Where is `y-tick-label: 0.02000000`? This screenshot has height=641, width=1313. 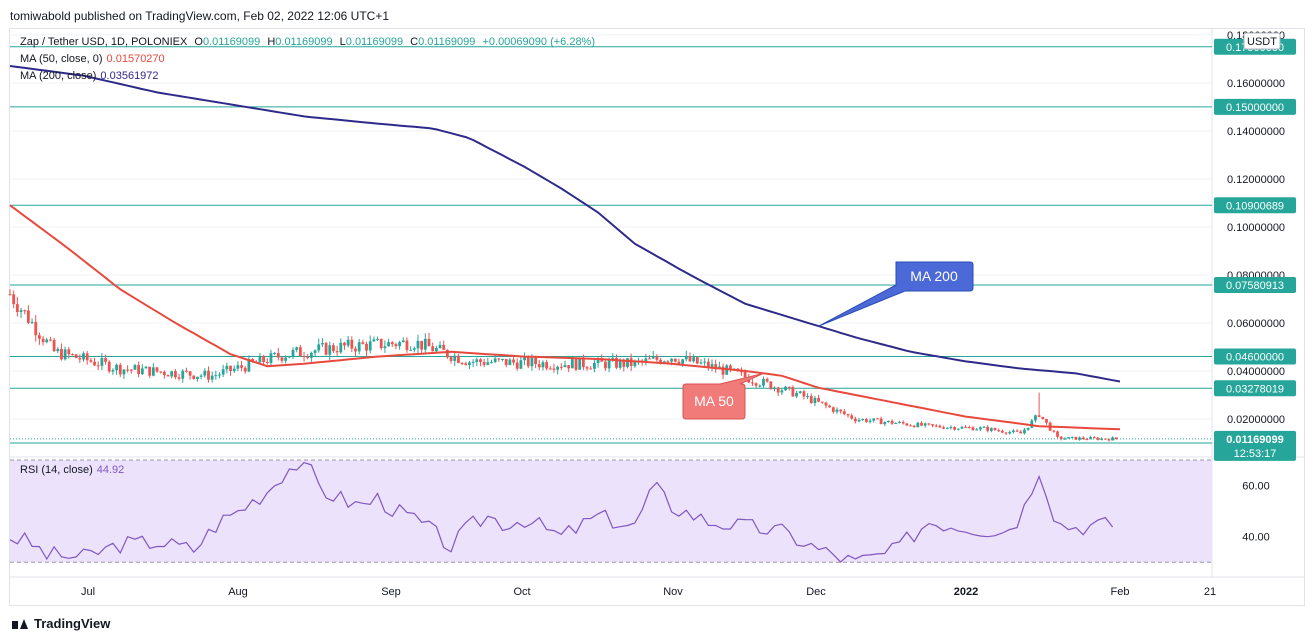
y-tick-label: 0.02000000 is located at coordinates (1256, 420).